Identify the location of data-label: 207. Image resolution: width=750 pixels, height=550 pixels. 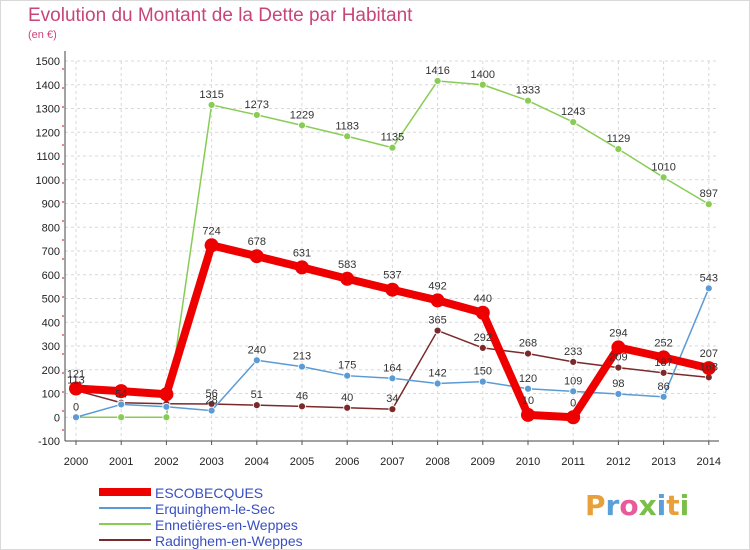
(709, 354).